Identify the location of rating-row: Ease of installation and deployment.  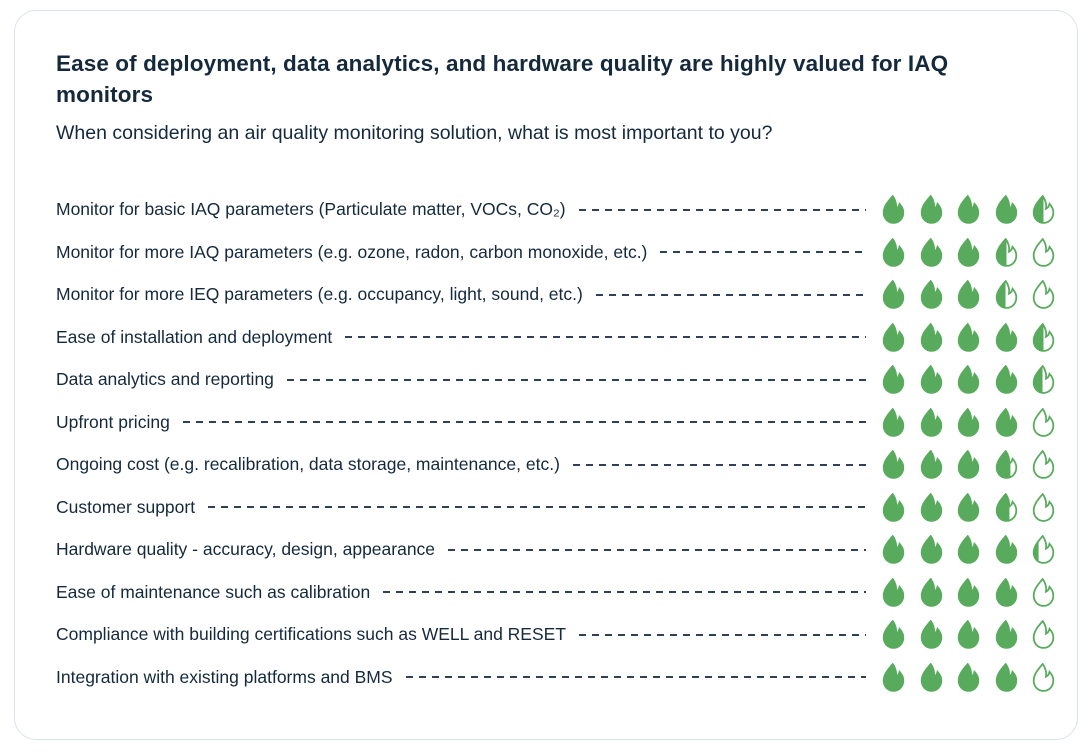
(556, 337).